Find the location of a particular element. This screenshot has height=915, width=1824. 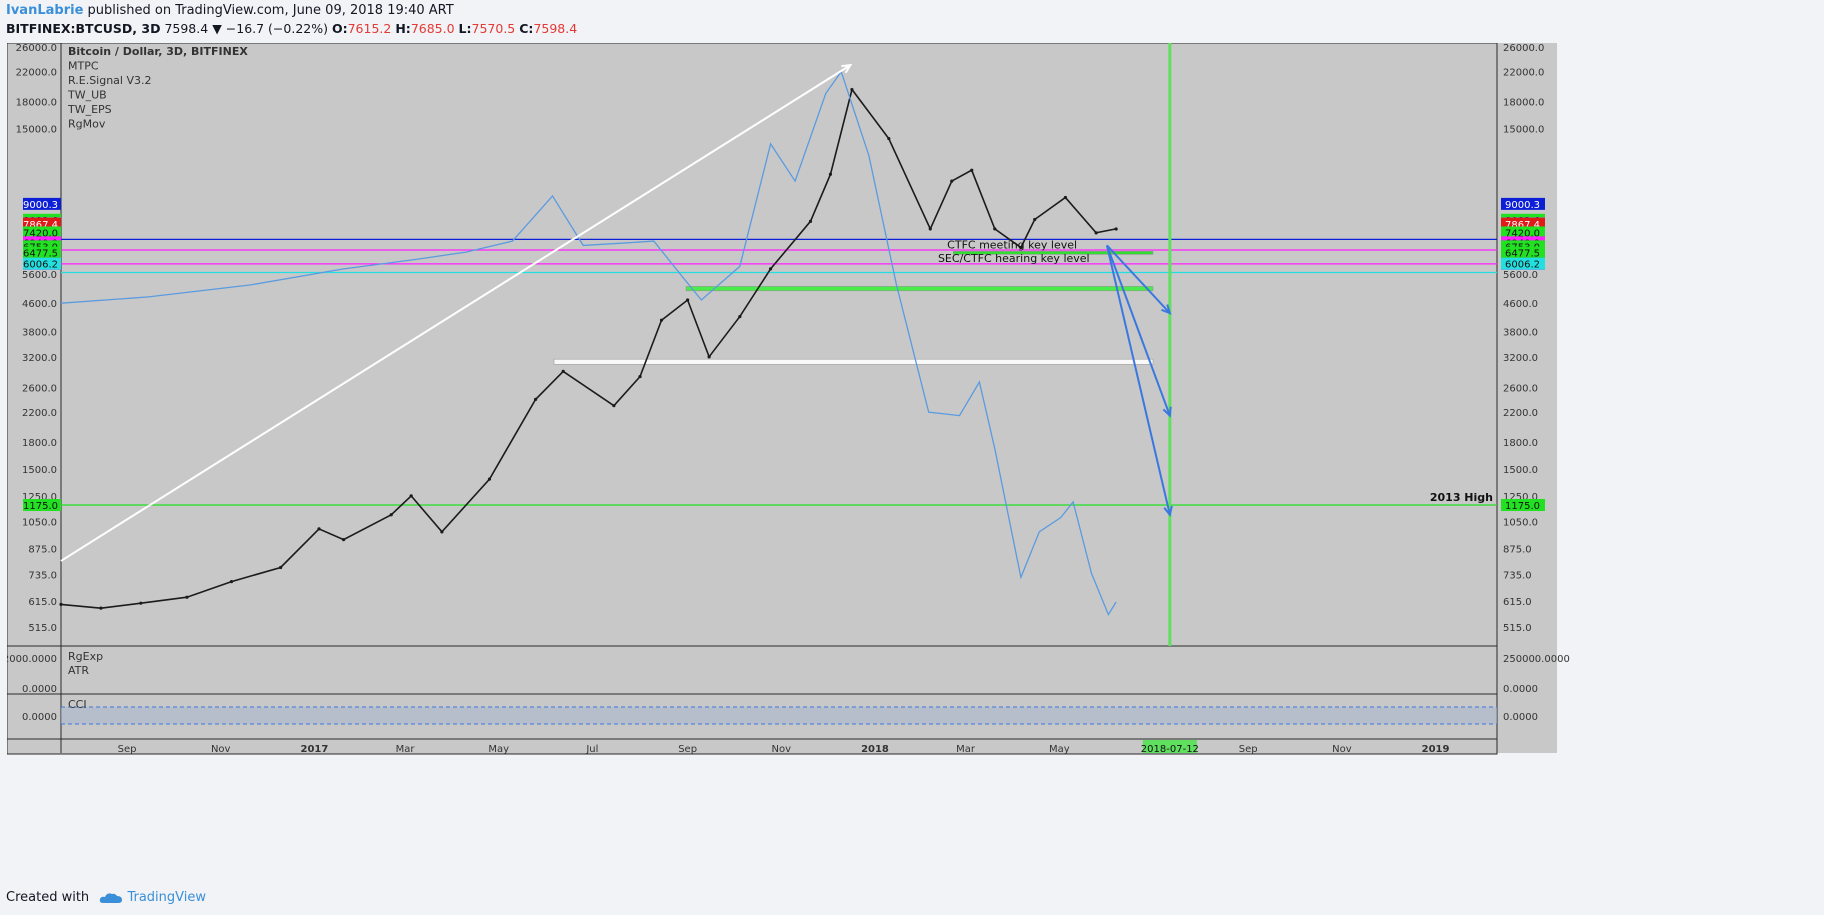

open-value: 7615.2 is located at coordinates (369, 28).